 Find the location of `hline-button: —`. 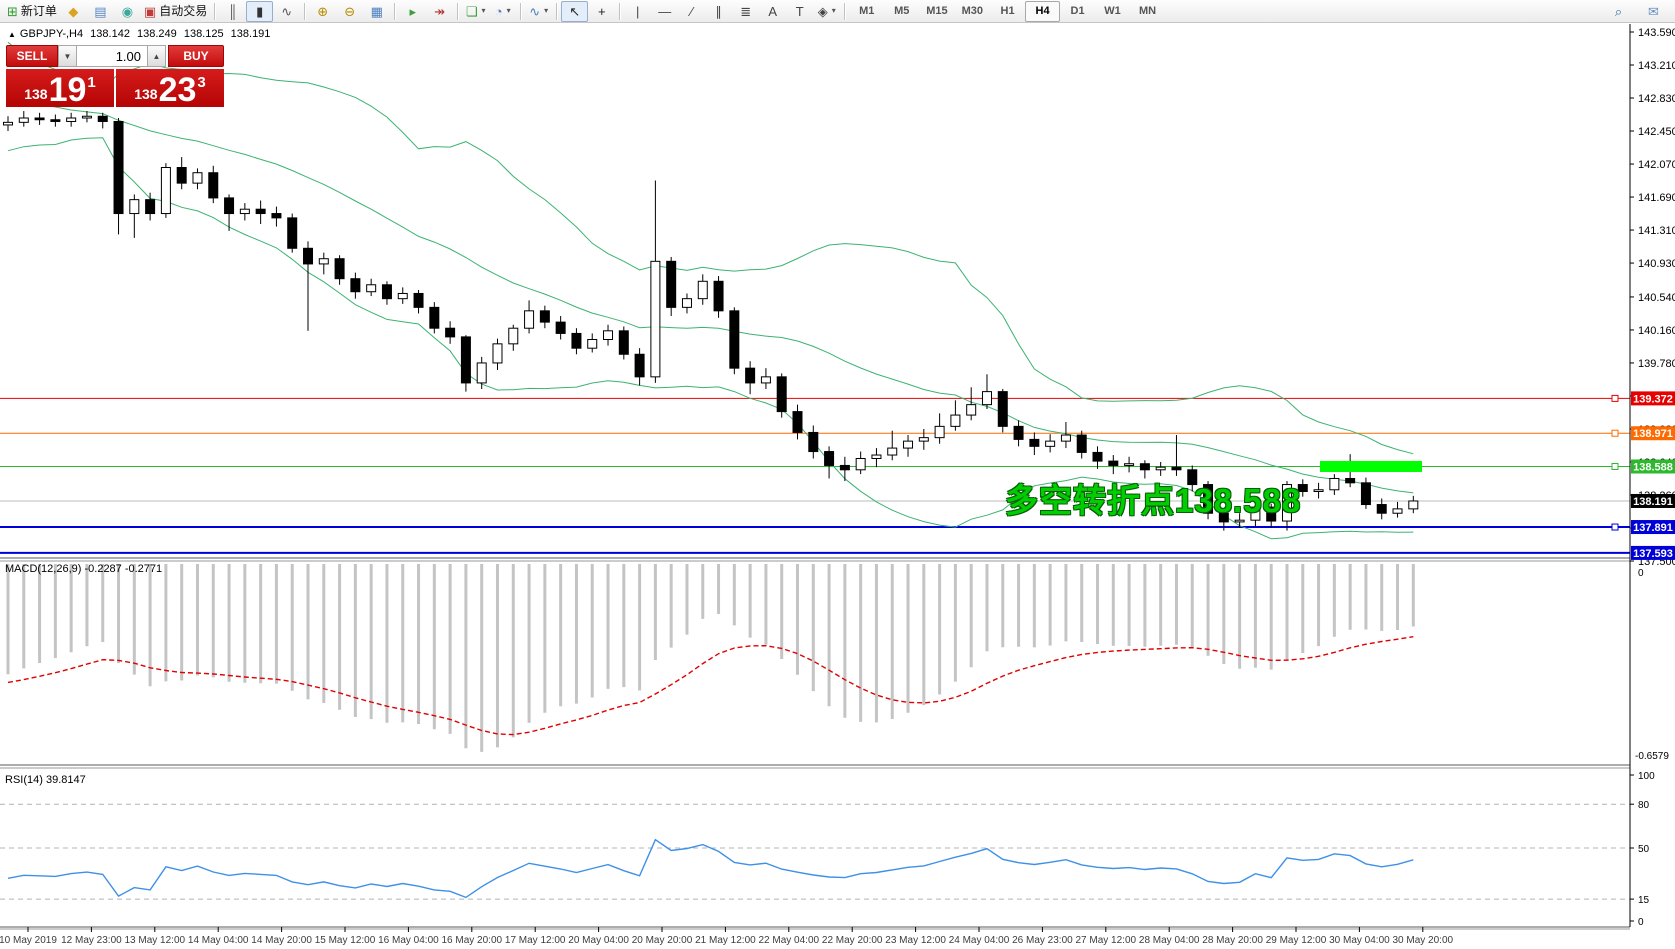

hline-button: — is located at coordinates (664, 11).